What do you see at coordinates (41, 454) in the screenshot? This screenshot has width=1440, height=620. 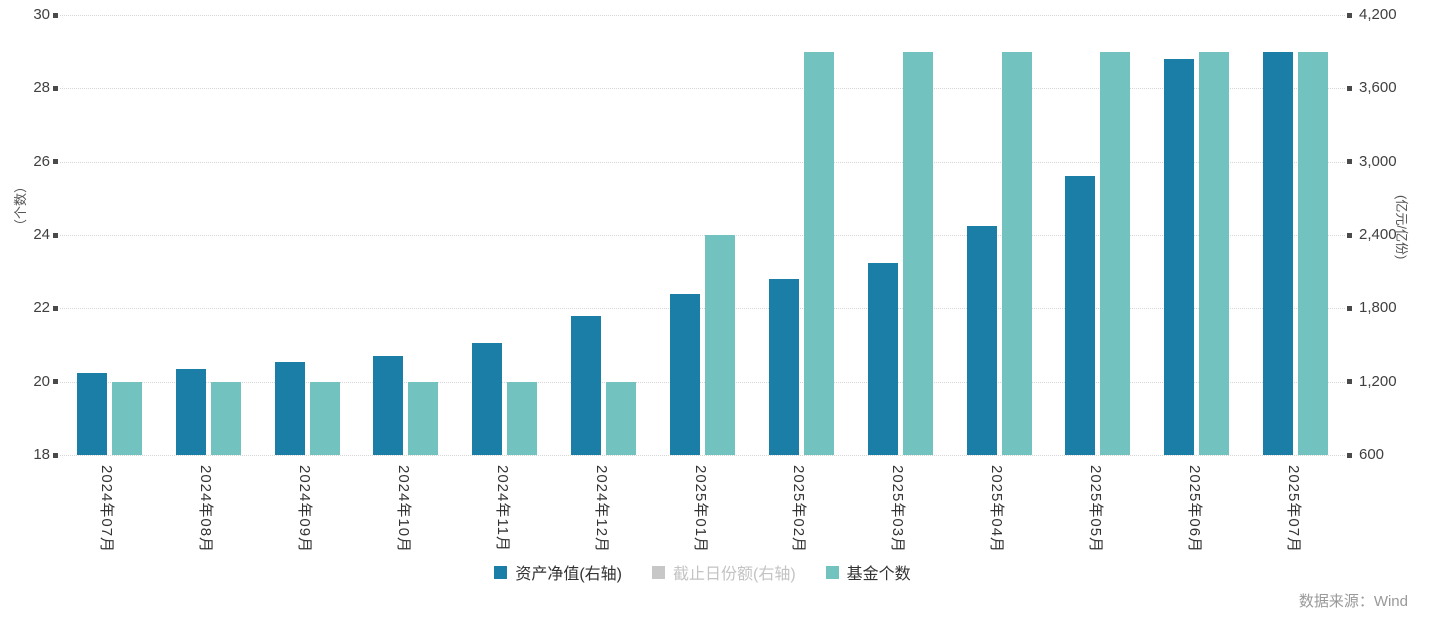 I see `left-axis-tick-label: 18` at bounding box center [41, 454].